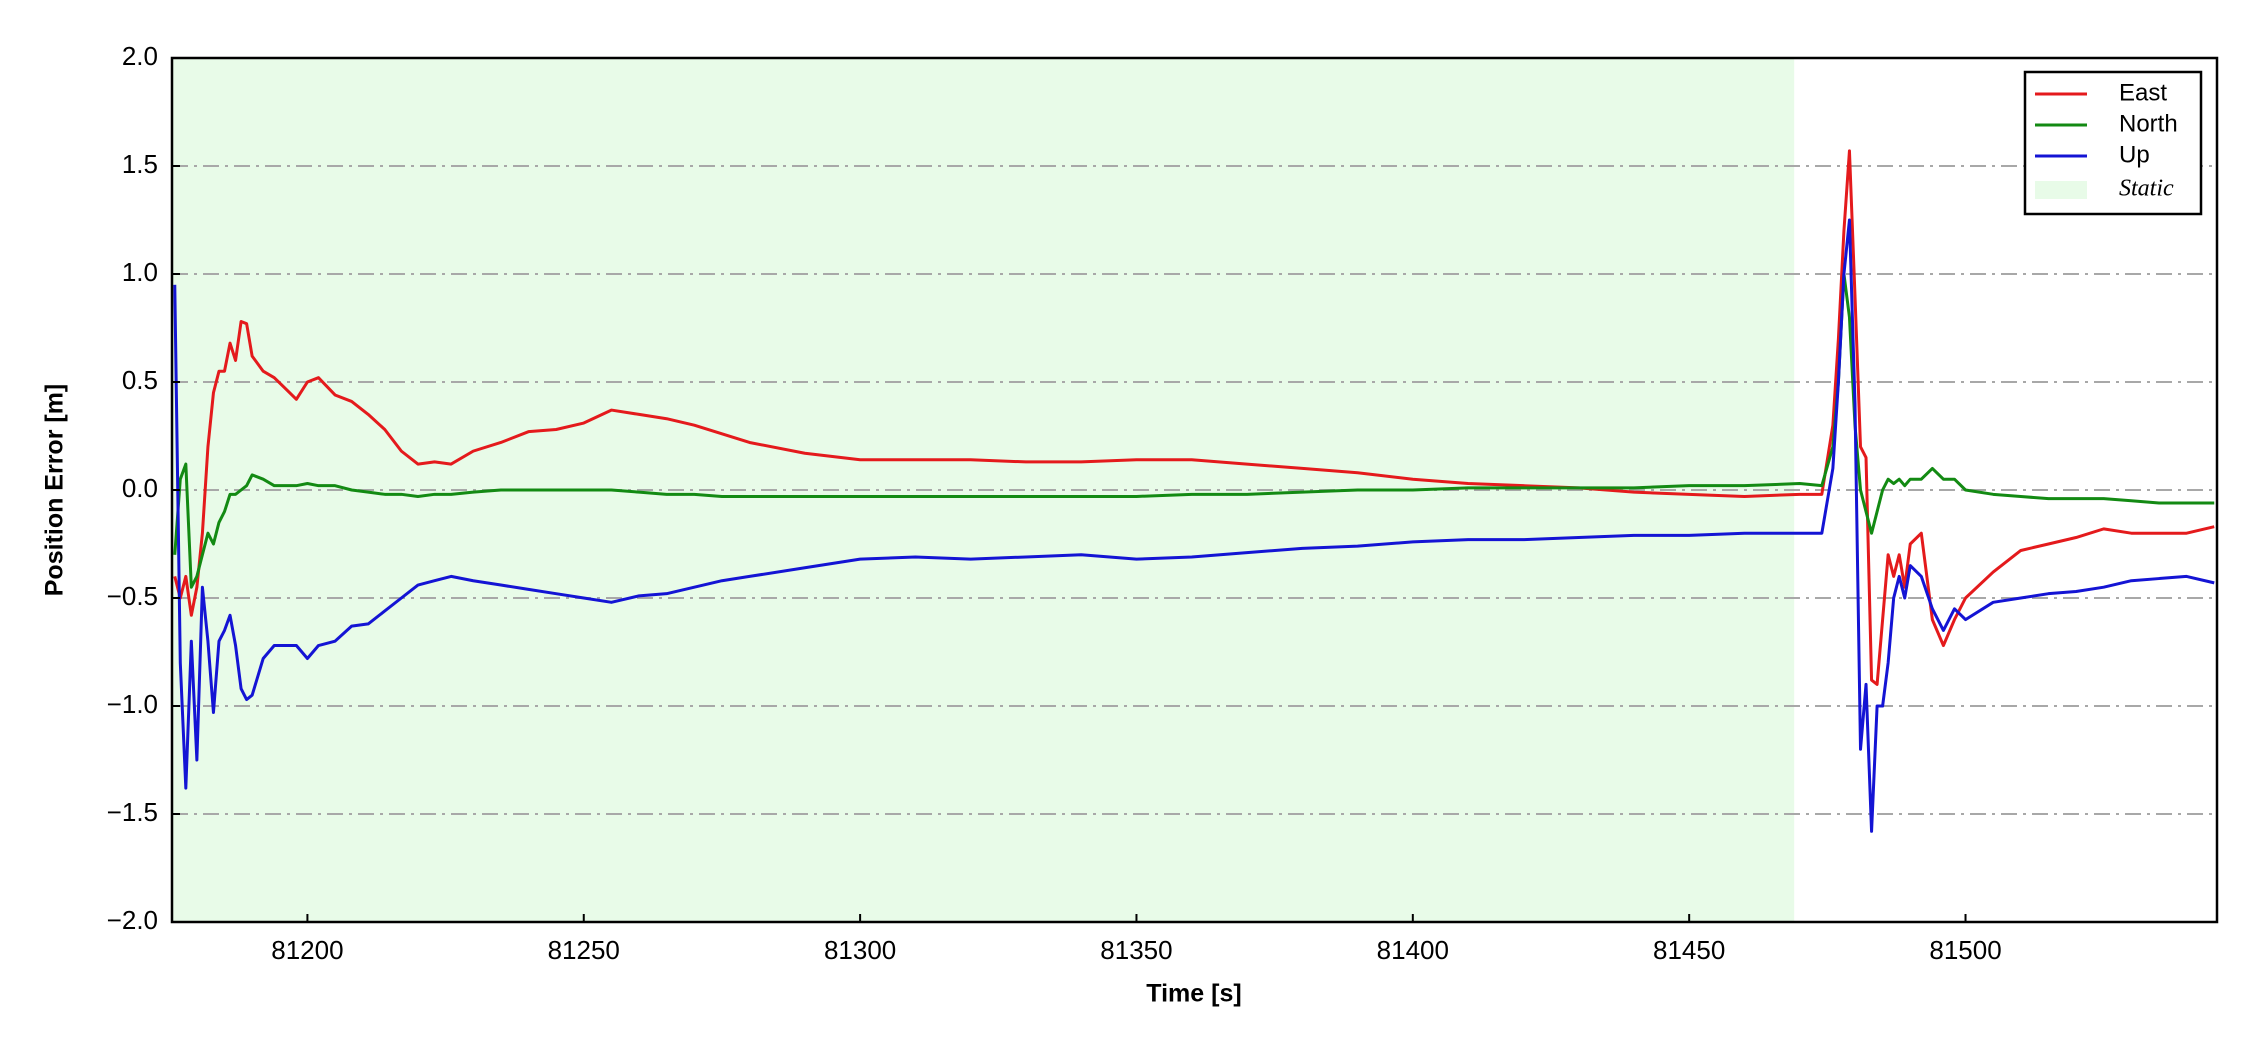 Image resolution: width=2250 pixels, height=1050 pixels. I want to click on y-axis-label: Position Error [m], so click(55, 490).